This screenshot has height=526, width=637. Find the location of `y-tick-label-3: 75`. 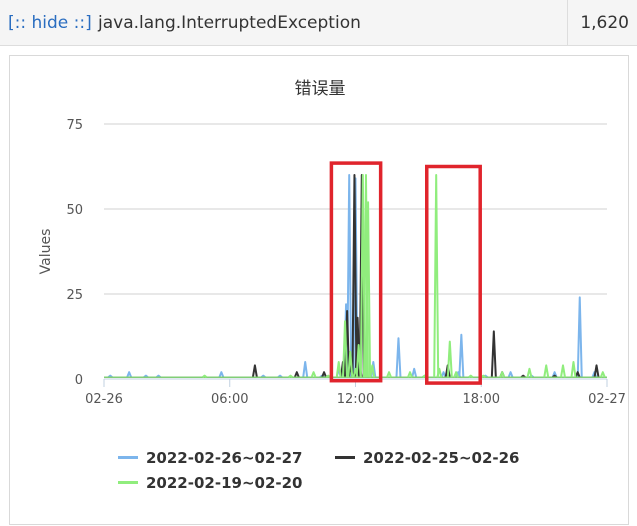

y-tick-label-3: 75 is located at coordinates (74, 125).